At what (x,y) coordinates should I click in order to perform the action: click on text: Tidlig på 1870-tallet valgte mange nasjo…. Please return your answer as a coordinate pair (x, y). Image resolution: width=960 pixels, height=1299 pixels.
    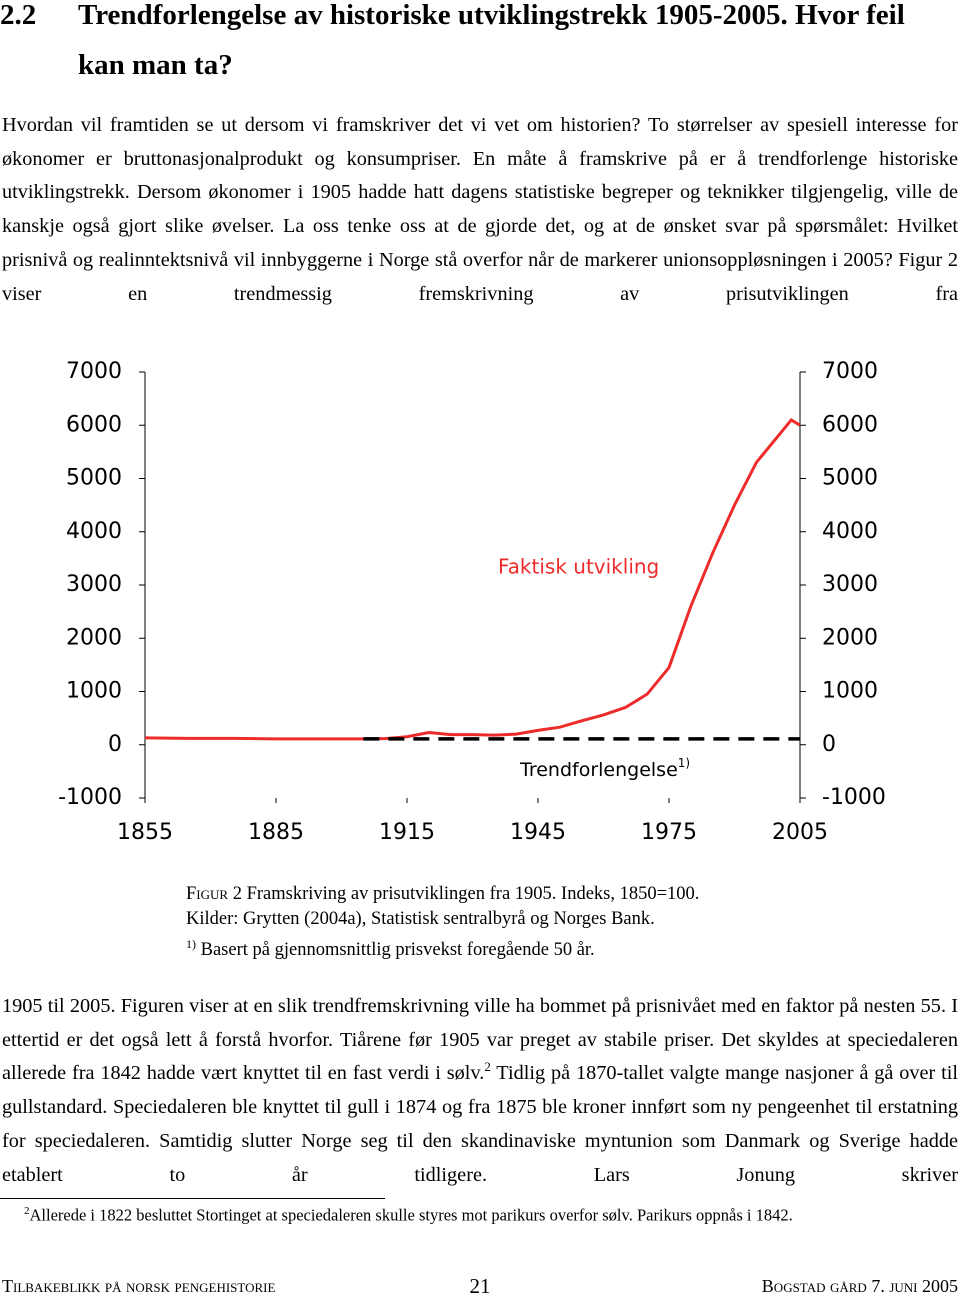
    Looking at the image, I should click on (480, 1124).